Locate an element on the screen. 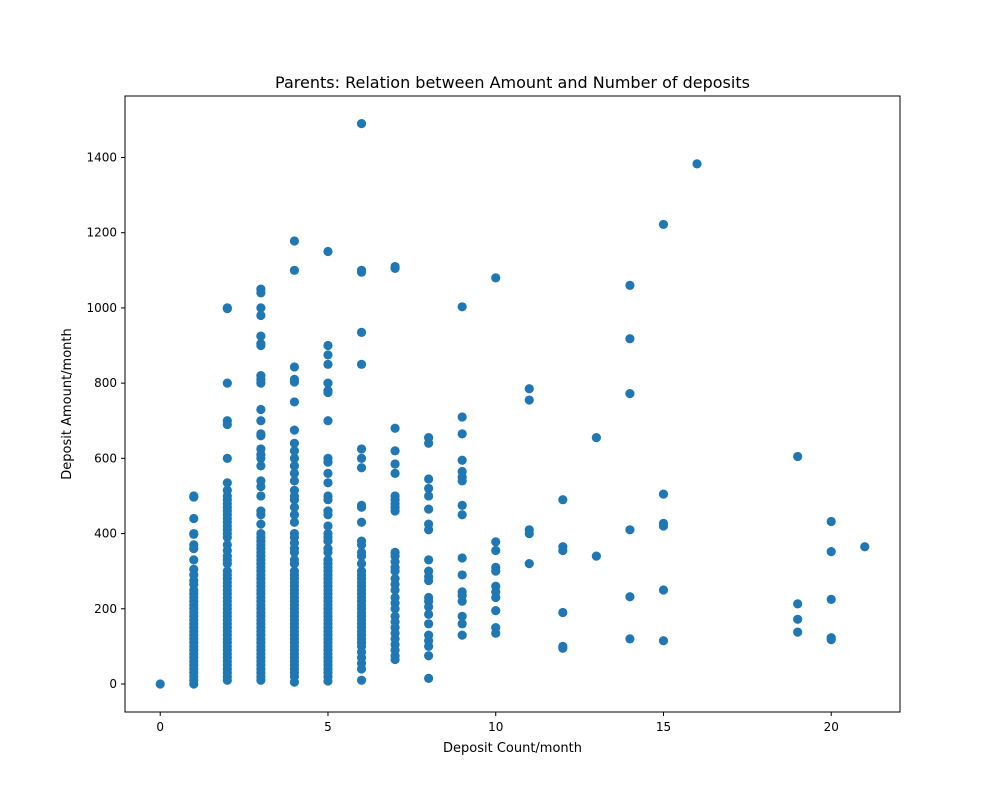  y-tick-label: 600 is located at coordinates (105, 458).